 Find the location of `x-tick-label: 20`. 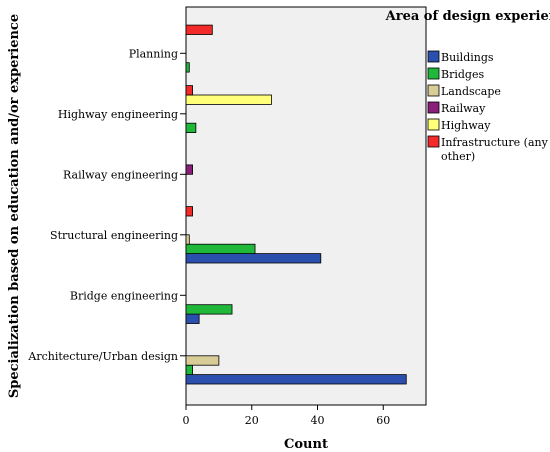

x-tick-label: 20 is located at coordinates (252, 420).